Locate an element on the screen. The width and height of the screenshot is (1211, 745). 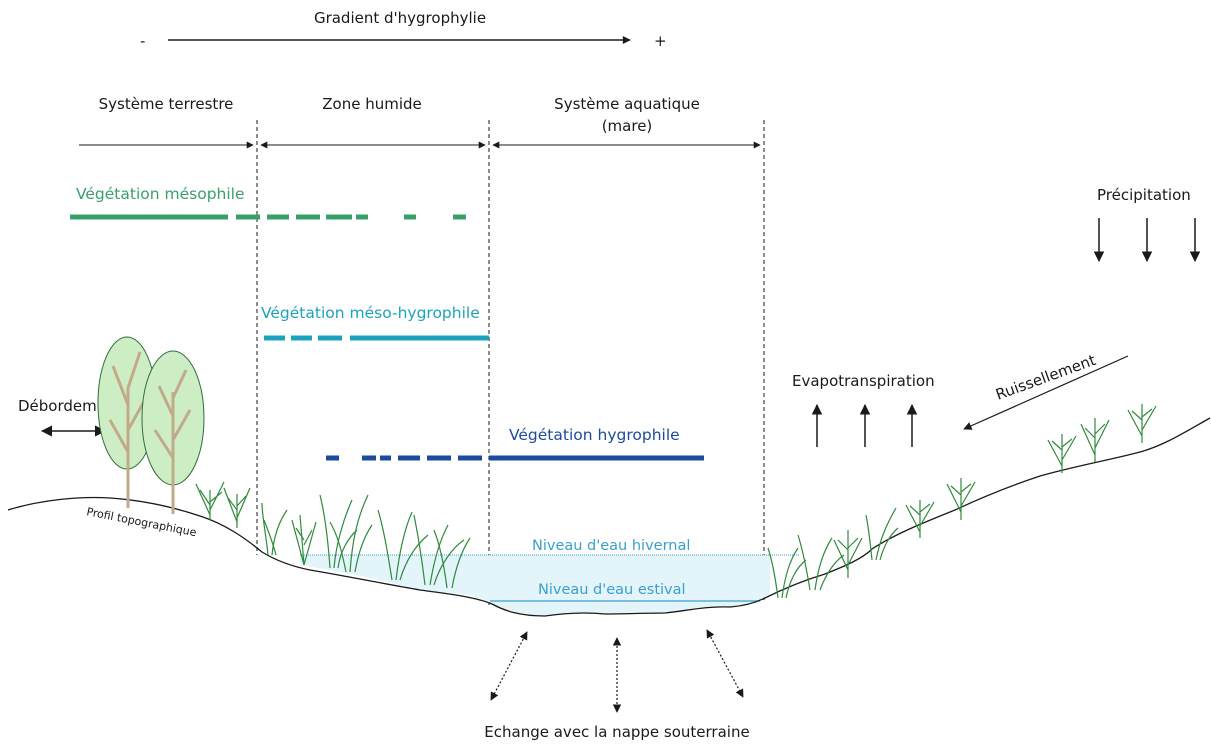
debordement-label: Débordement is located at coordinates (69, 406).